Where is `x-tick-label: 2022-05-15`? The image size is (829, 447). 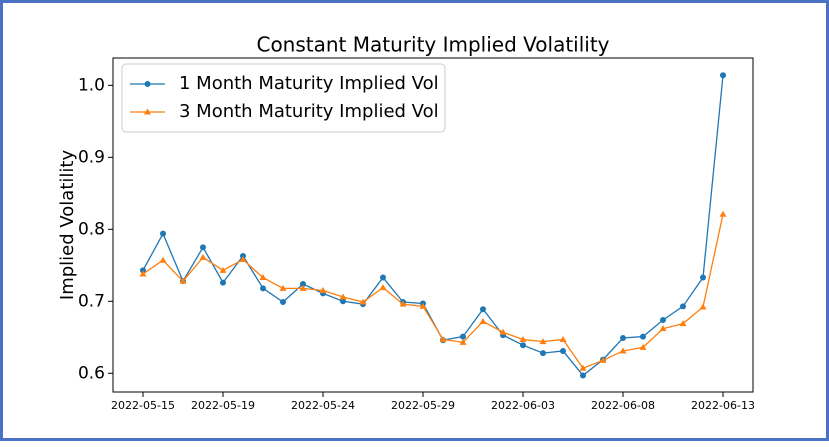 x-tick-label: 2022-05-15 is located at coordinates (143, 405).